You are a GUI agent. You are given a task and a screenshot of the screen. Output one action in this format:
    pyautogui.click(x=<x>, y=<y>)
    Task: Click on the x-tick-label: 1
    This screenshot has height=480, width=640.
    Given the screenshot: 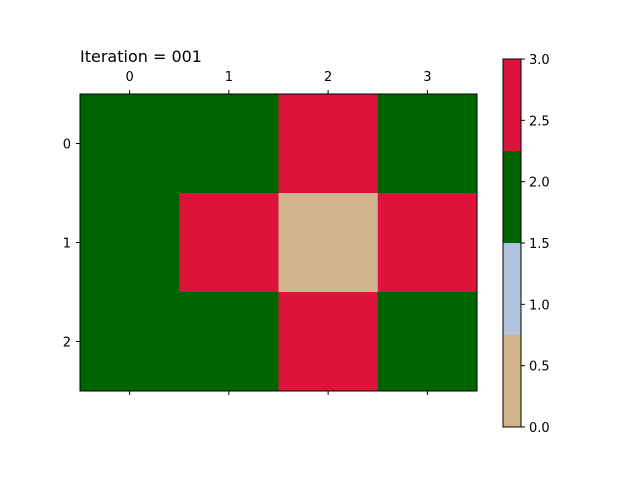 What is the action you would take?
    pyautogui.click(x=229, y=77)
    